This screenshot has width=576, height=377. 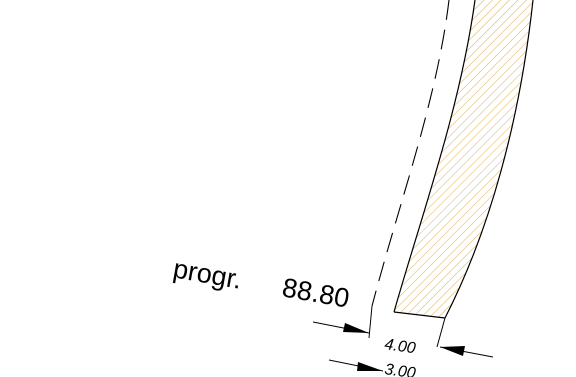 I want to click on arrowhead-upper-left, so click(x=356, y=328).